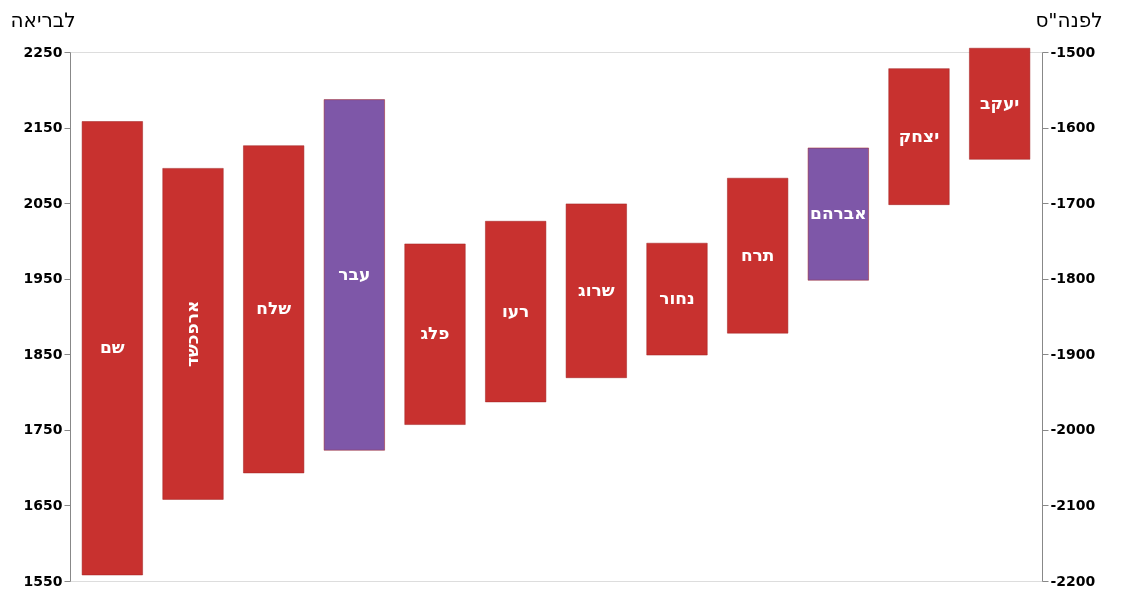 This screenshot has height=608, width=1132. I want to click on x-tick-label: תרח, so click(757, 254).